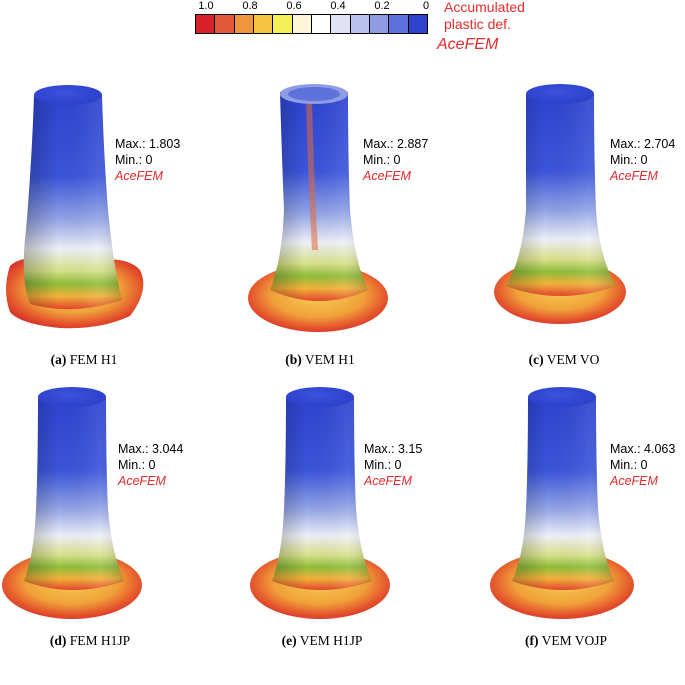  I want to click on legend-tick: 0, so click(426, 6).